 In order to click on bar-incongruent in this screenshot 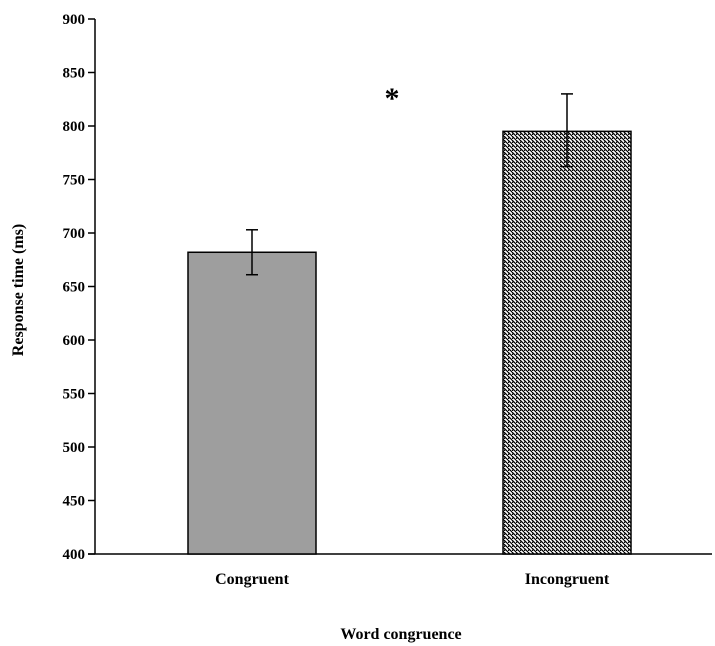, I will do `click(567, 342)`.